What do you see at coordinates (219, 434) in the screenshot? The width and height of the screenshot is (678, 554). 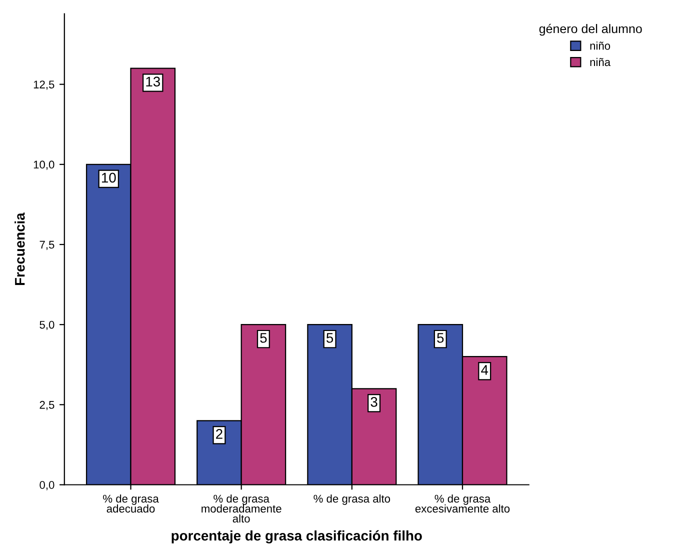 I see `data-label: 2` at bounding box center [219, 434].